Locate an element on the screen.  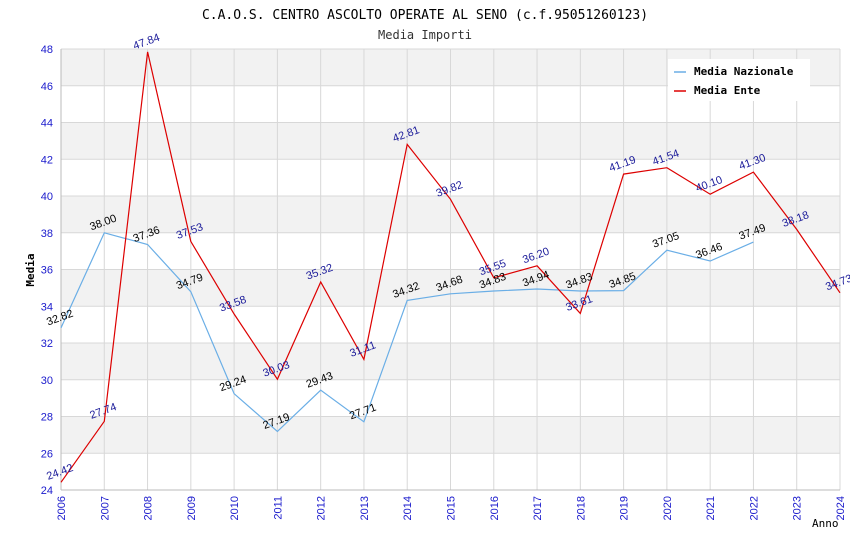
legend-box is located at coordinates (739, 80).